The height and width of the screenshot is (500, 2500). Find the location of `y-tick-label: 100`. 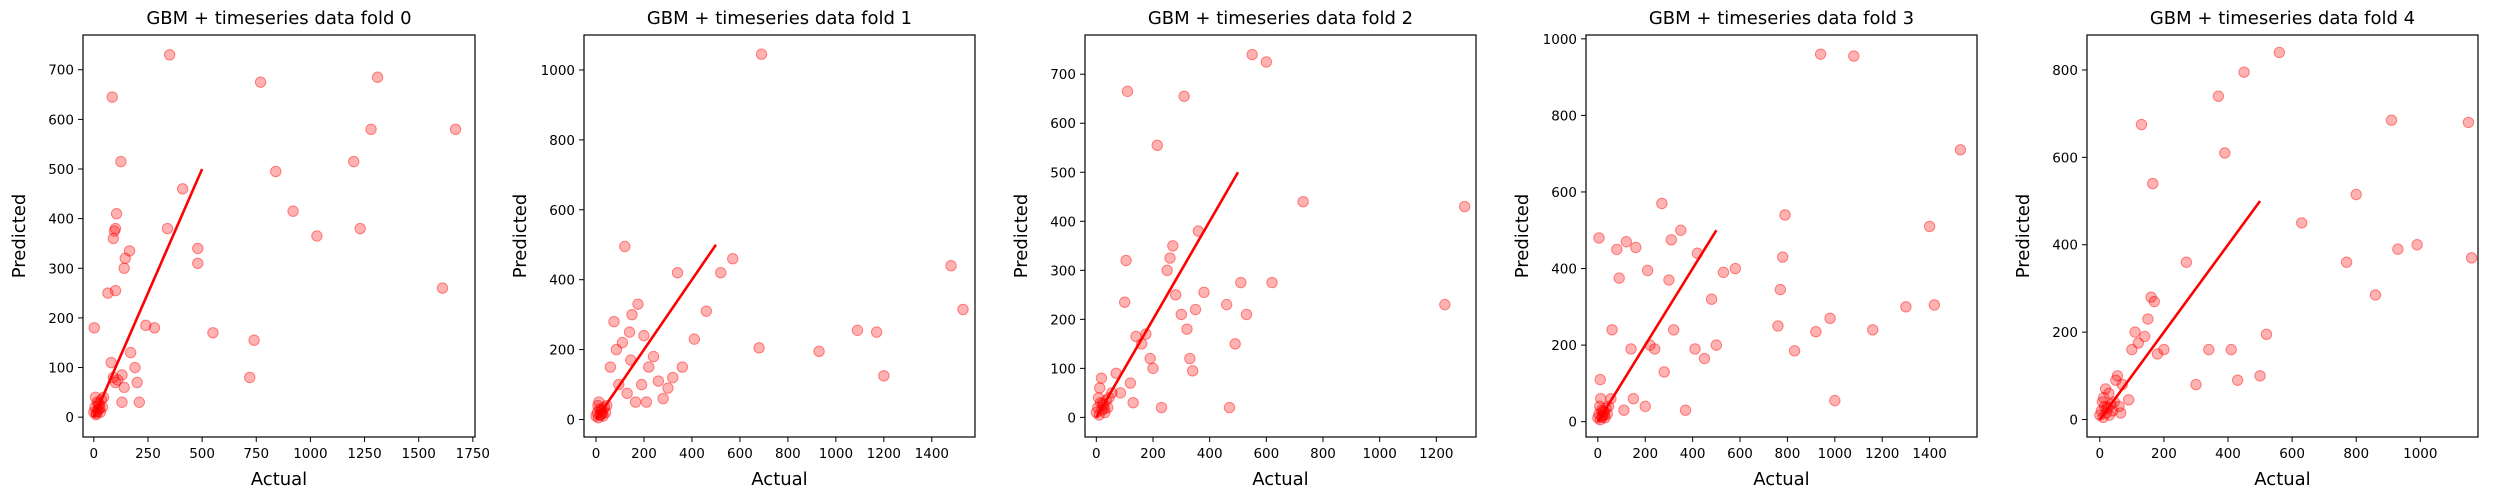

y-tick-label: 100 is located at coordinates (61, 369).